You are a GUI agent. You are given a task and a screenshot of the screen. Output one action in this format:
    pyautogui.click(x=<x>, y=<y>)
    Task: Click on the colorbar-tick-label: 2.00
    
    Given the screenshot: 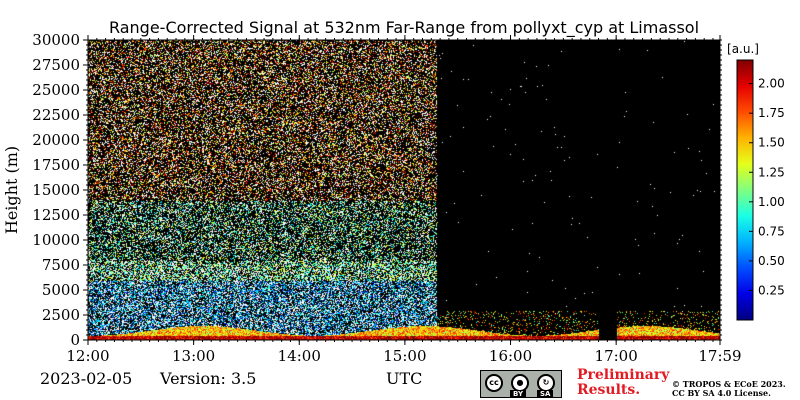 What is the action you would take?
    pyautogui.click(x=771, y=84)
    